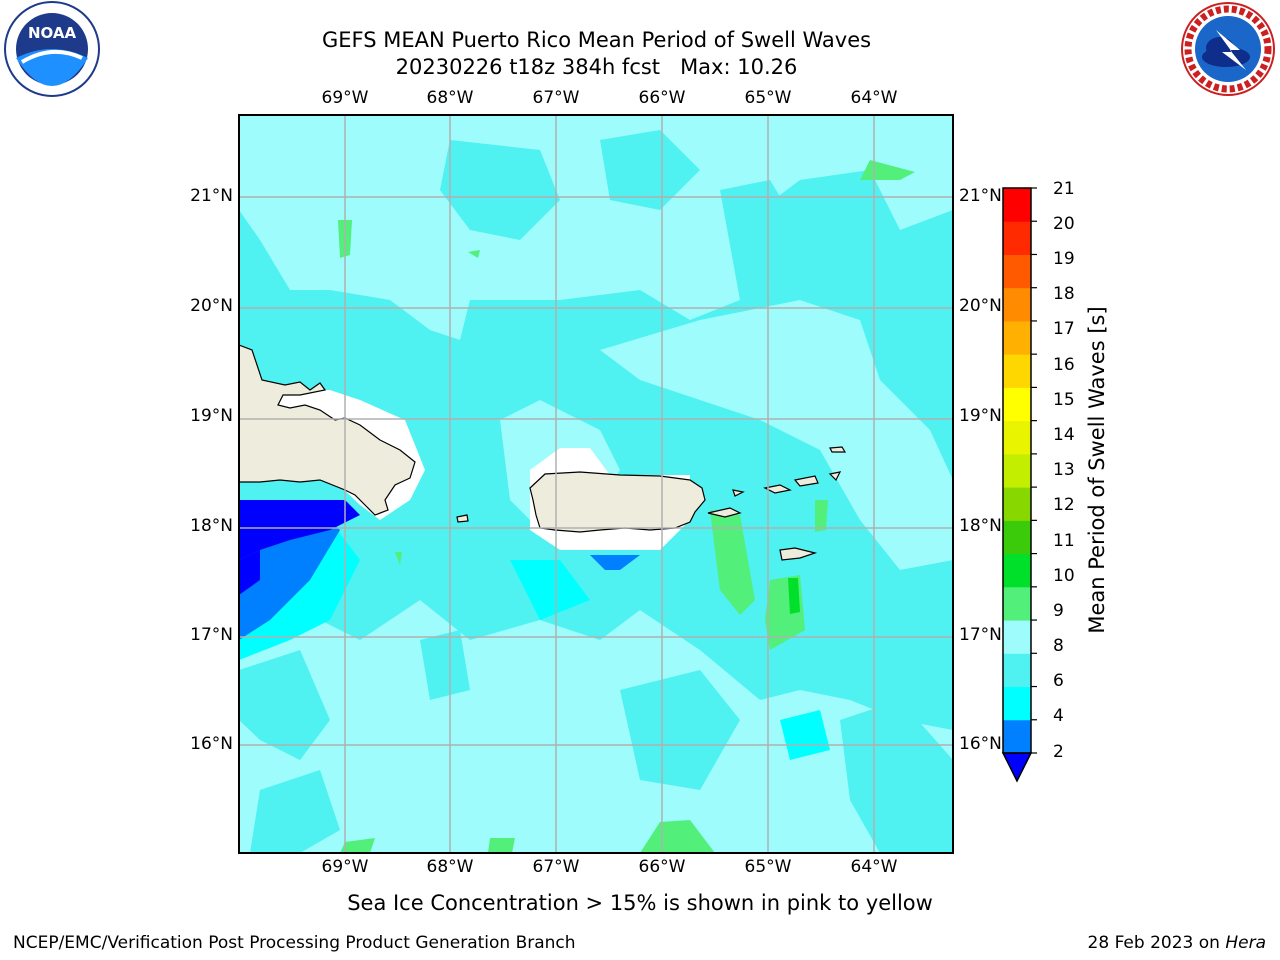  I want to click on lat-label-left-18n: 18°N, so click(211, 526).